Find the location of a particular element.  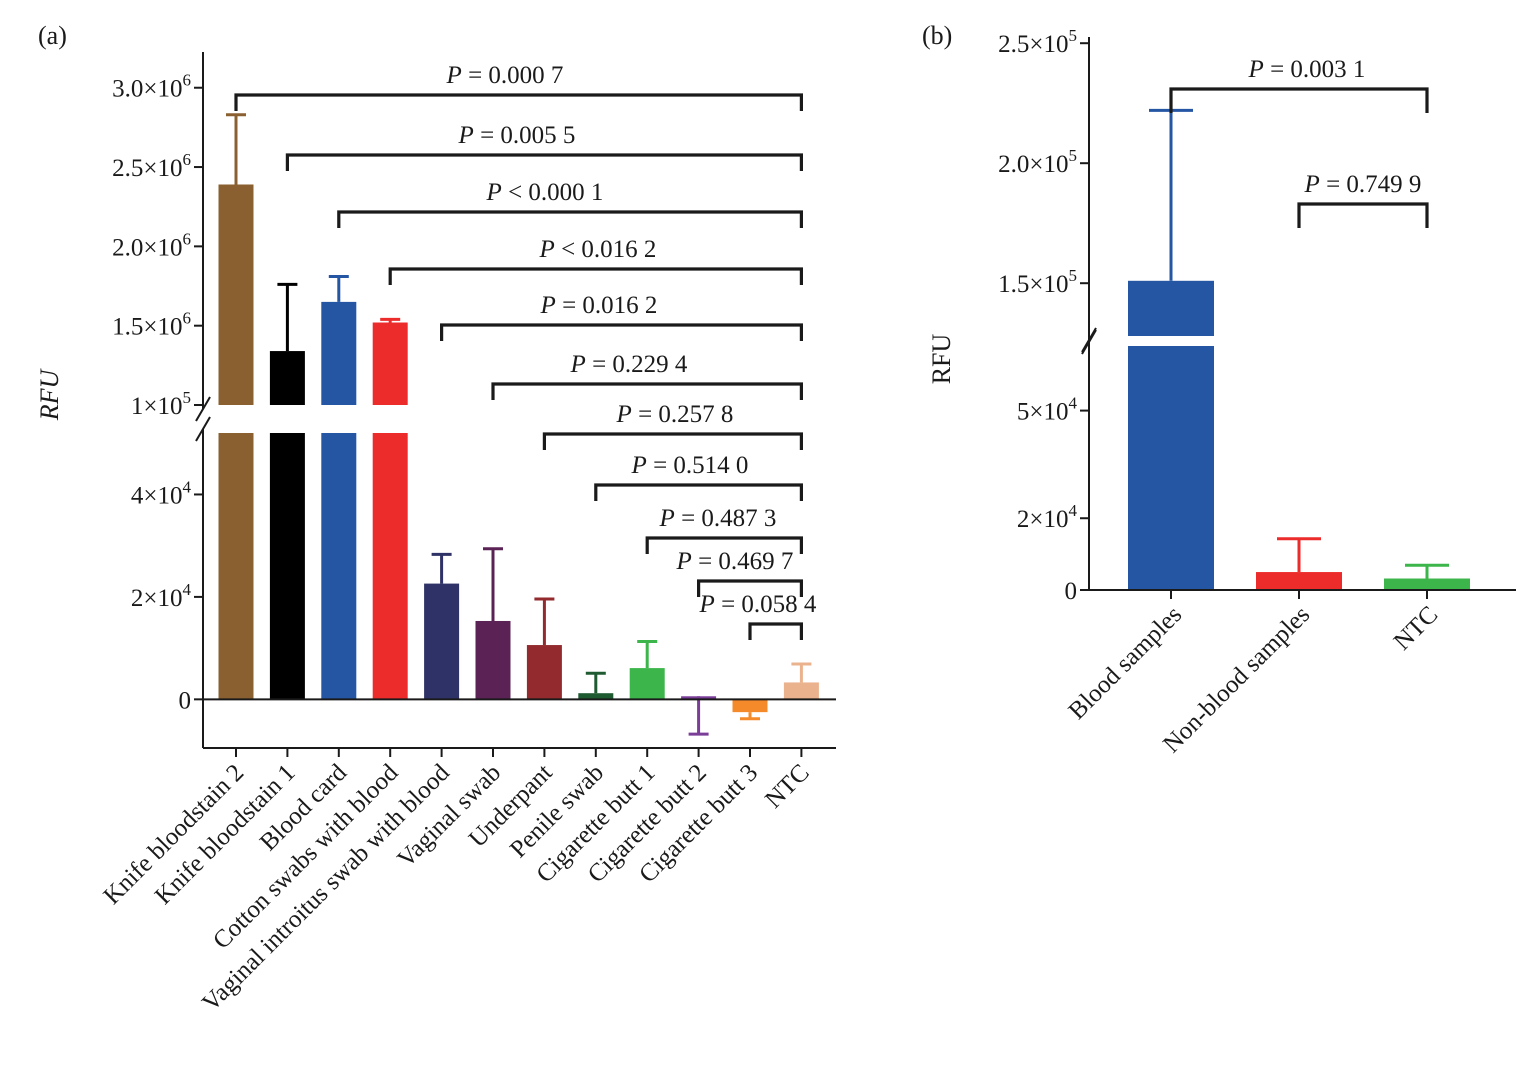

panel-b-y-tick-label: 1.5×10⁵ is located at coordinates (1037, 282).